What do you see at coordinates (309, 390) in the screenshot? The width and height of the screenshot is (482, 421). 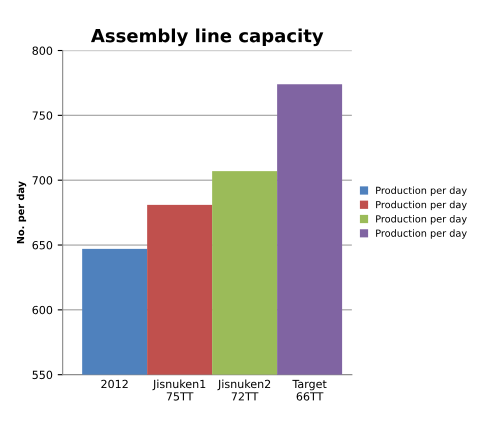 I see `x-tick-label: Target 66TT` at bounding box center [309, 390].